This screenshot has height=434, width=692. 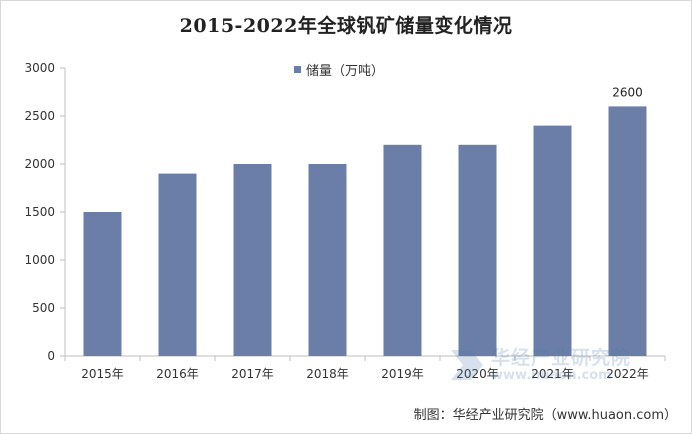 What do you see at coordinates (103, 284) in the screenshot?
I see `bar-2015年` at bounding box center [103, 284].